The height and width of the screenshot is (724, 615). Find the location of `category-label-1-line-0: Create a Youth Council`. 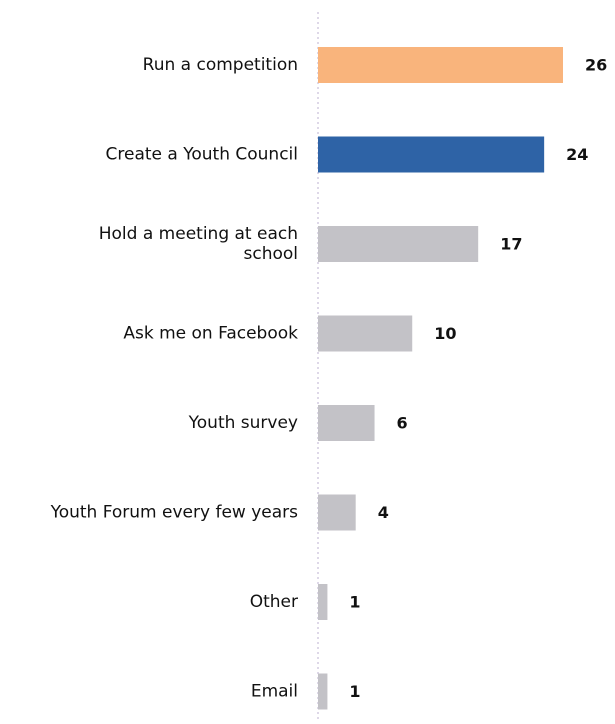

category-label-1-line-0: Create a Youth Council is located at coordinates (202, 155).